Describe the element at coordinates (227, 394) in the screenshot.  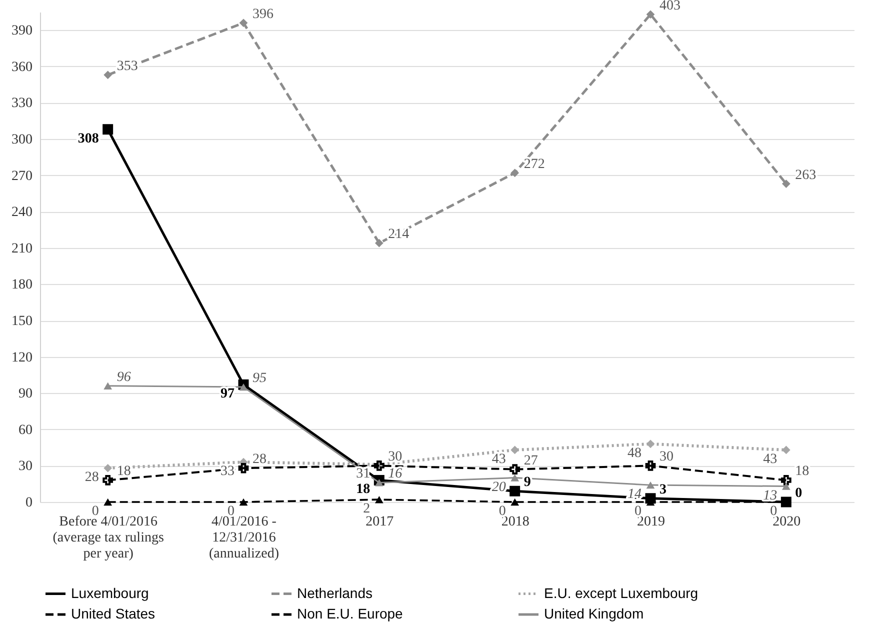
I see `data-label: 97` at that location.